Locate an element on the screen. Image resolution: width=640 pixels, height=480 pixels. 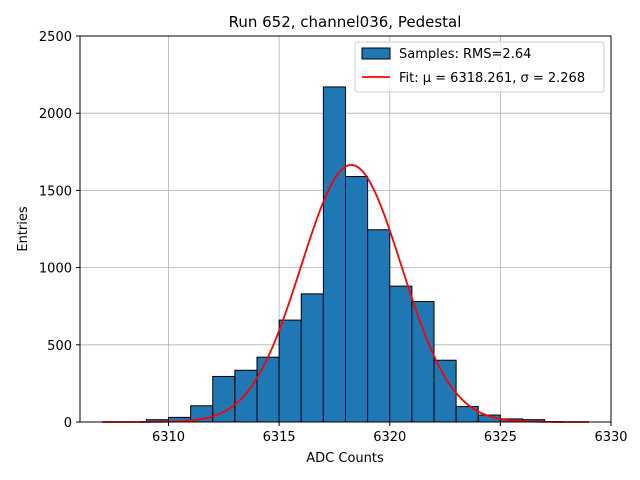
y-tick-label: 2000 is located at coordinates (55, 114).